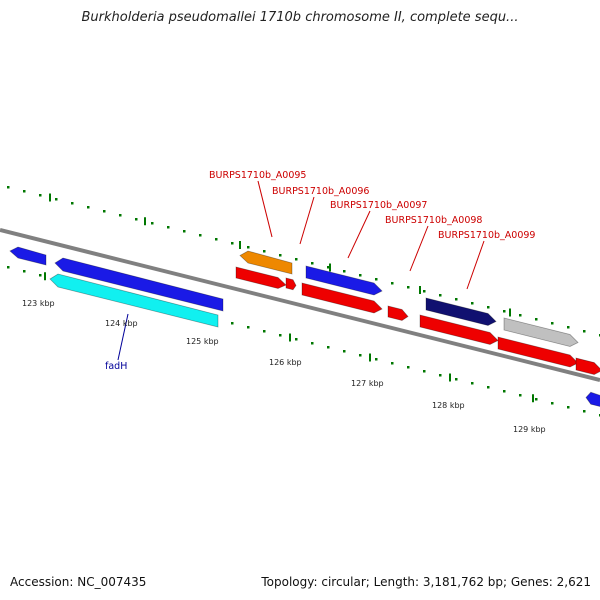  I want to click on gene-label: BURPS1710b_A0099, so click(486, 235).